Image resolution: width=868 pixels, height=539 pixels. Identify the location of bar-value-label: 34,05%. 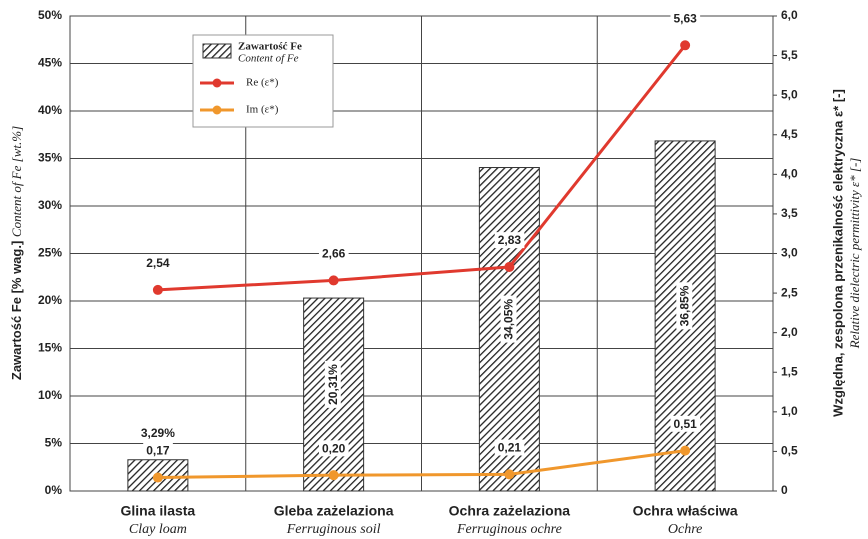
(509, 319).